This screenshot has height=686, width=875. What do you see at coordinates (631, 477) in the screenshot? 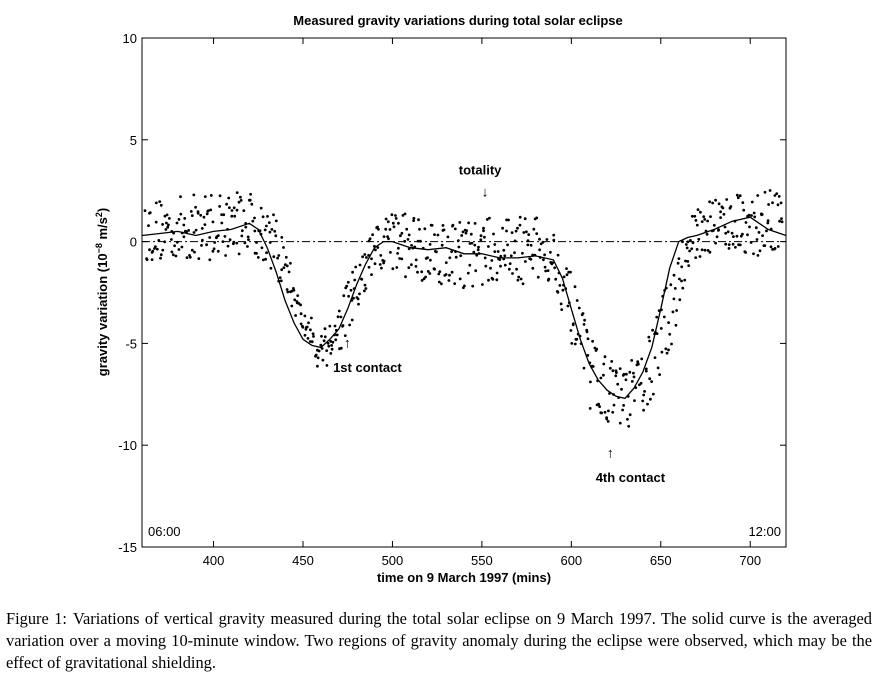
I see `annotation-label: 4th contact` at bounding box center [631, 477].